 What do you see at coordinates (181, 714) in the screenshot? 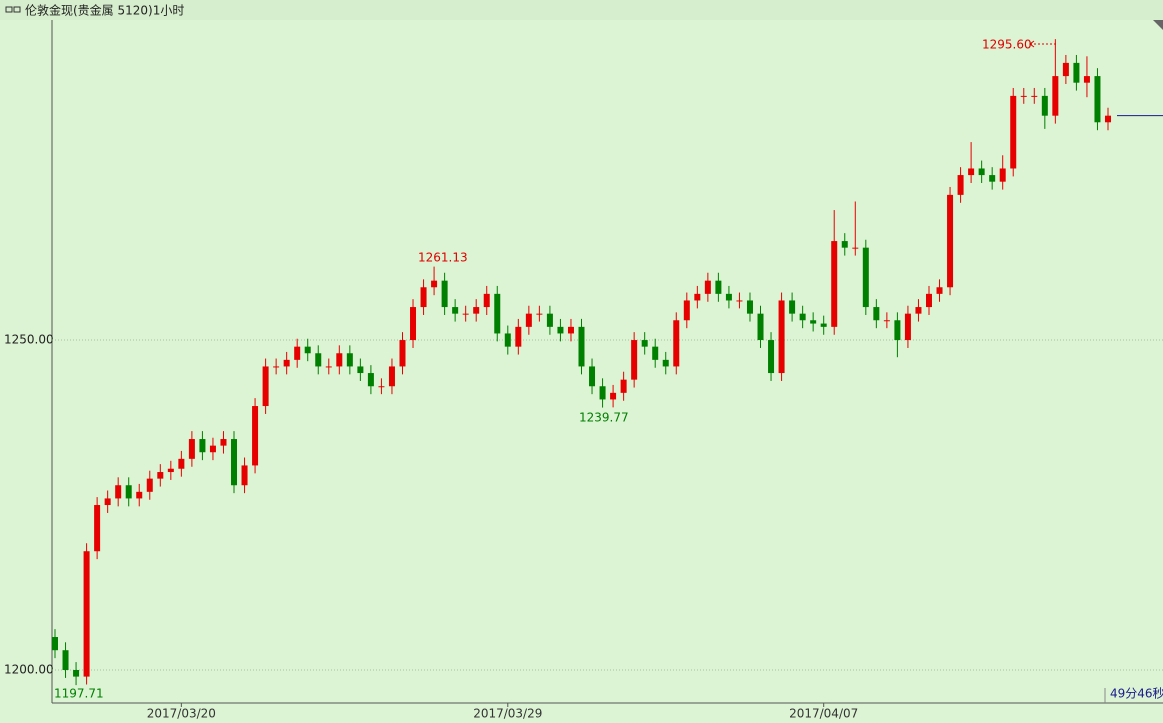
I see `x-tick-label: 2017/03/20` at bounding box center [181, 714].